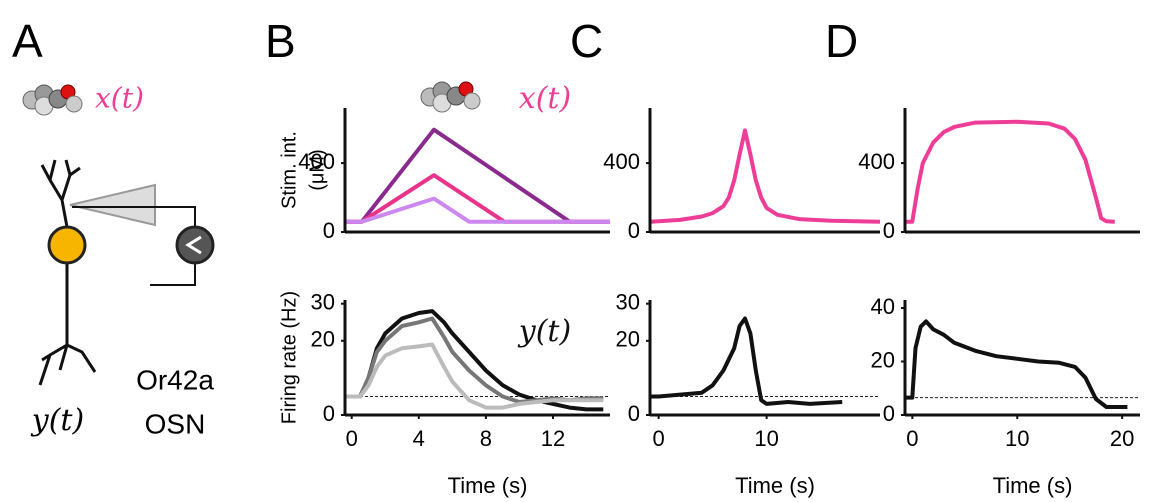 The height and width of the screenshot is (502, 1155). Describe the element at coordinates (317, 170) in the screenshot. I see `y-axis-label: (μM)` at that location.